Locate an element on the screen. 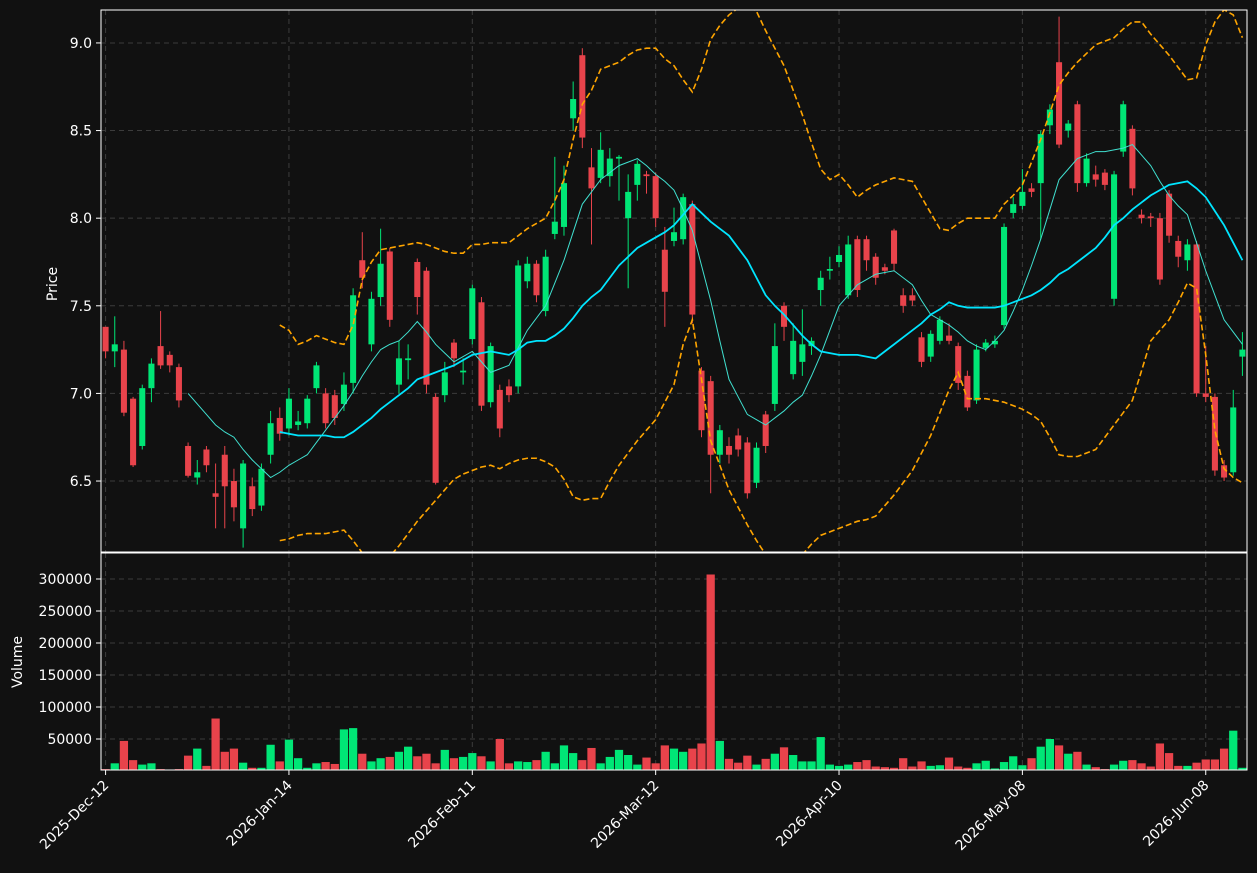 Image resolution: width=1257 pixels, height=873 pixels. y-axis-label: Price is located at coordinates (53, 284).